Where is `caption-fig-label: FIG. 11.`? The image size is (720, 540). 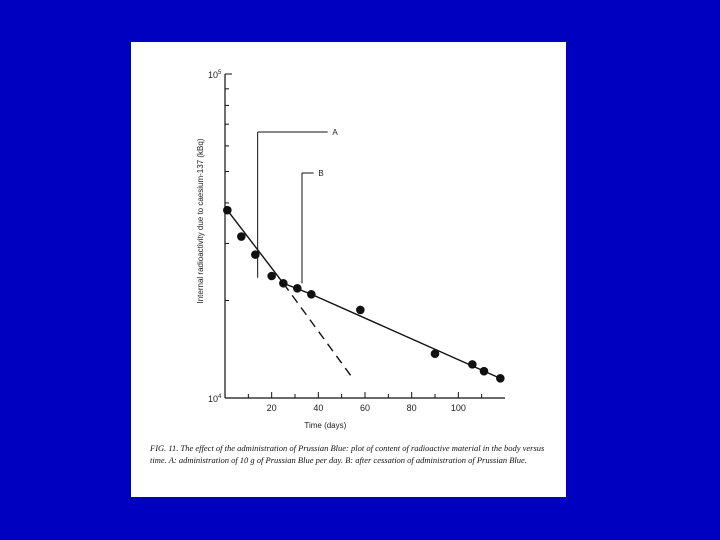
caption-fig-label: FIG. 11. is located at coordinates (164, 448).